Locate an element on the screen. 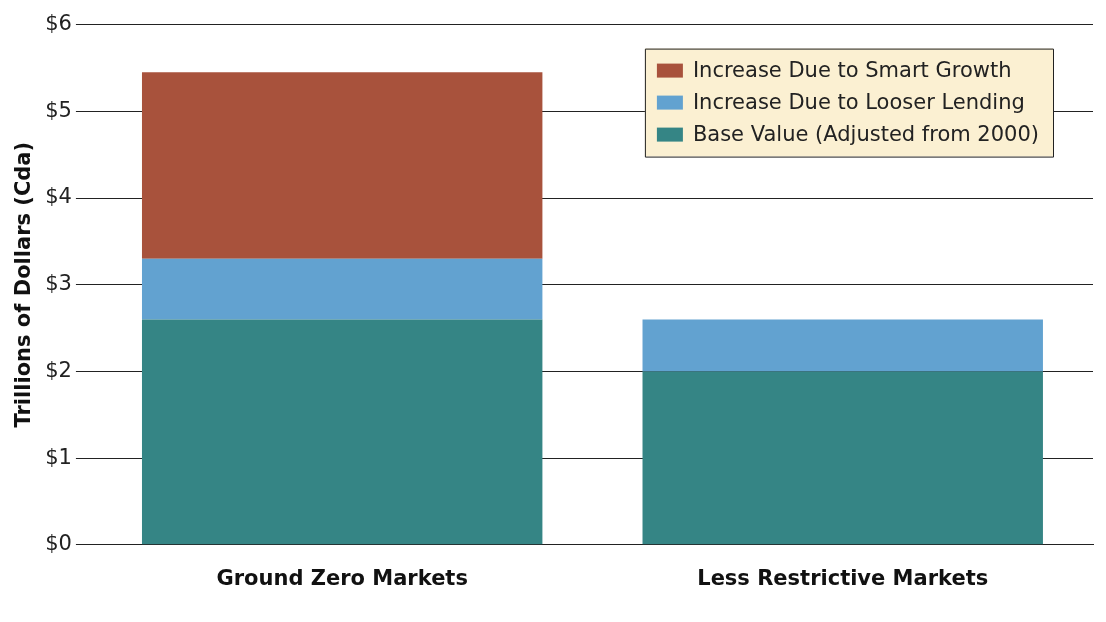 The image size is (1106, 622). x-tick-label: Less Restrictive Markets is located at coordinates (843, 577).